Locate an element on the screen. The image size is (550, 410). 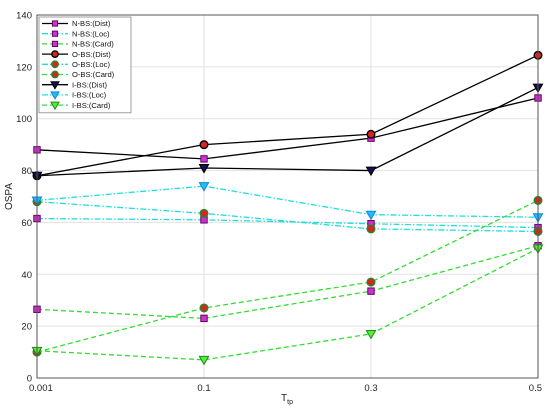
legend-item: O-BS:(Dist) is located at coordinates (76, 54).